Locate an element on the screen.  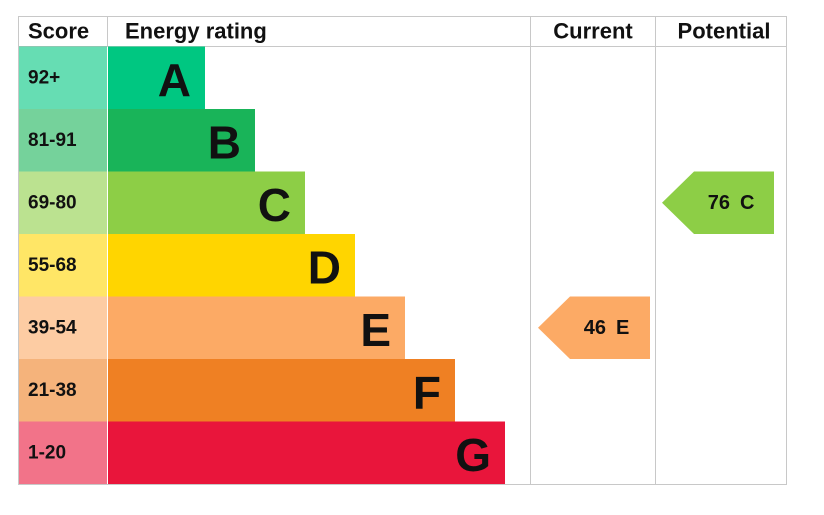
current-letter: E is located at coordinates (622, 328).